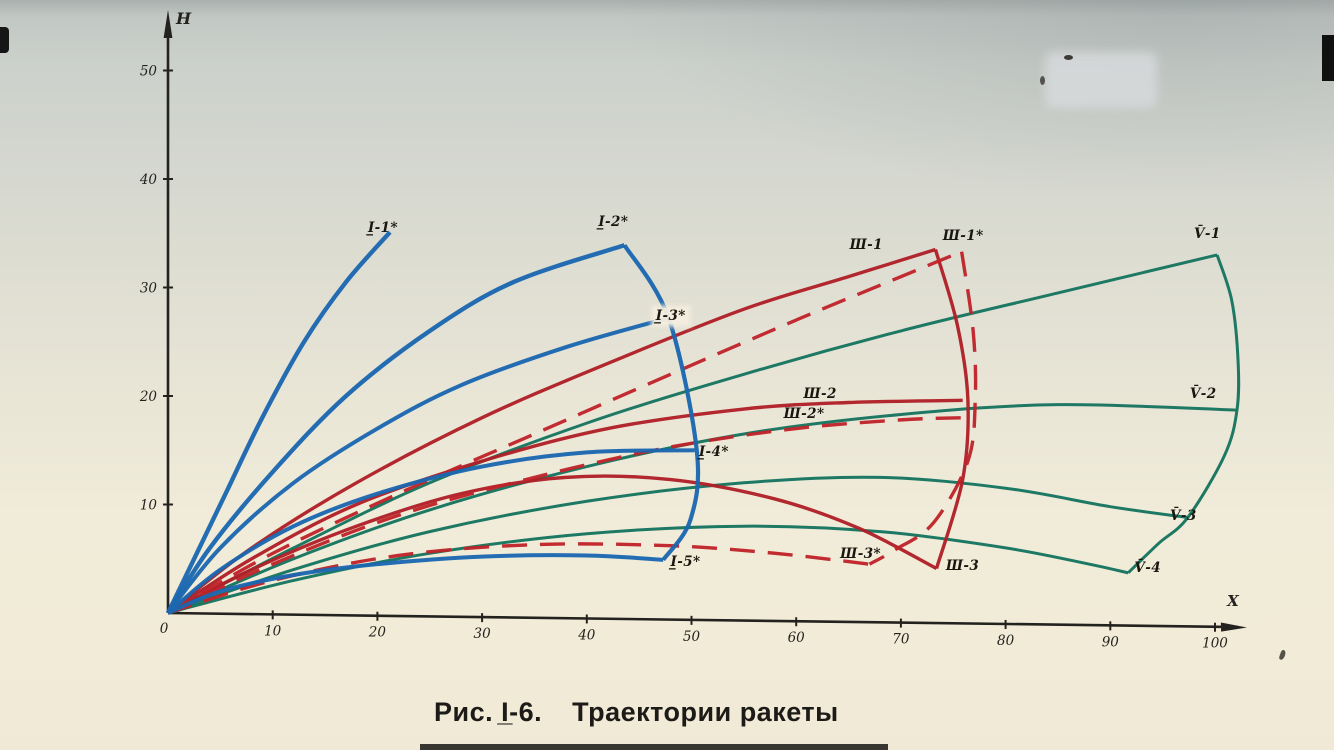  I want to click on x-axis-line, so click(703, 620).